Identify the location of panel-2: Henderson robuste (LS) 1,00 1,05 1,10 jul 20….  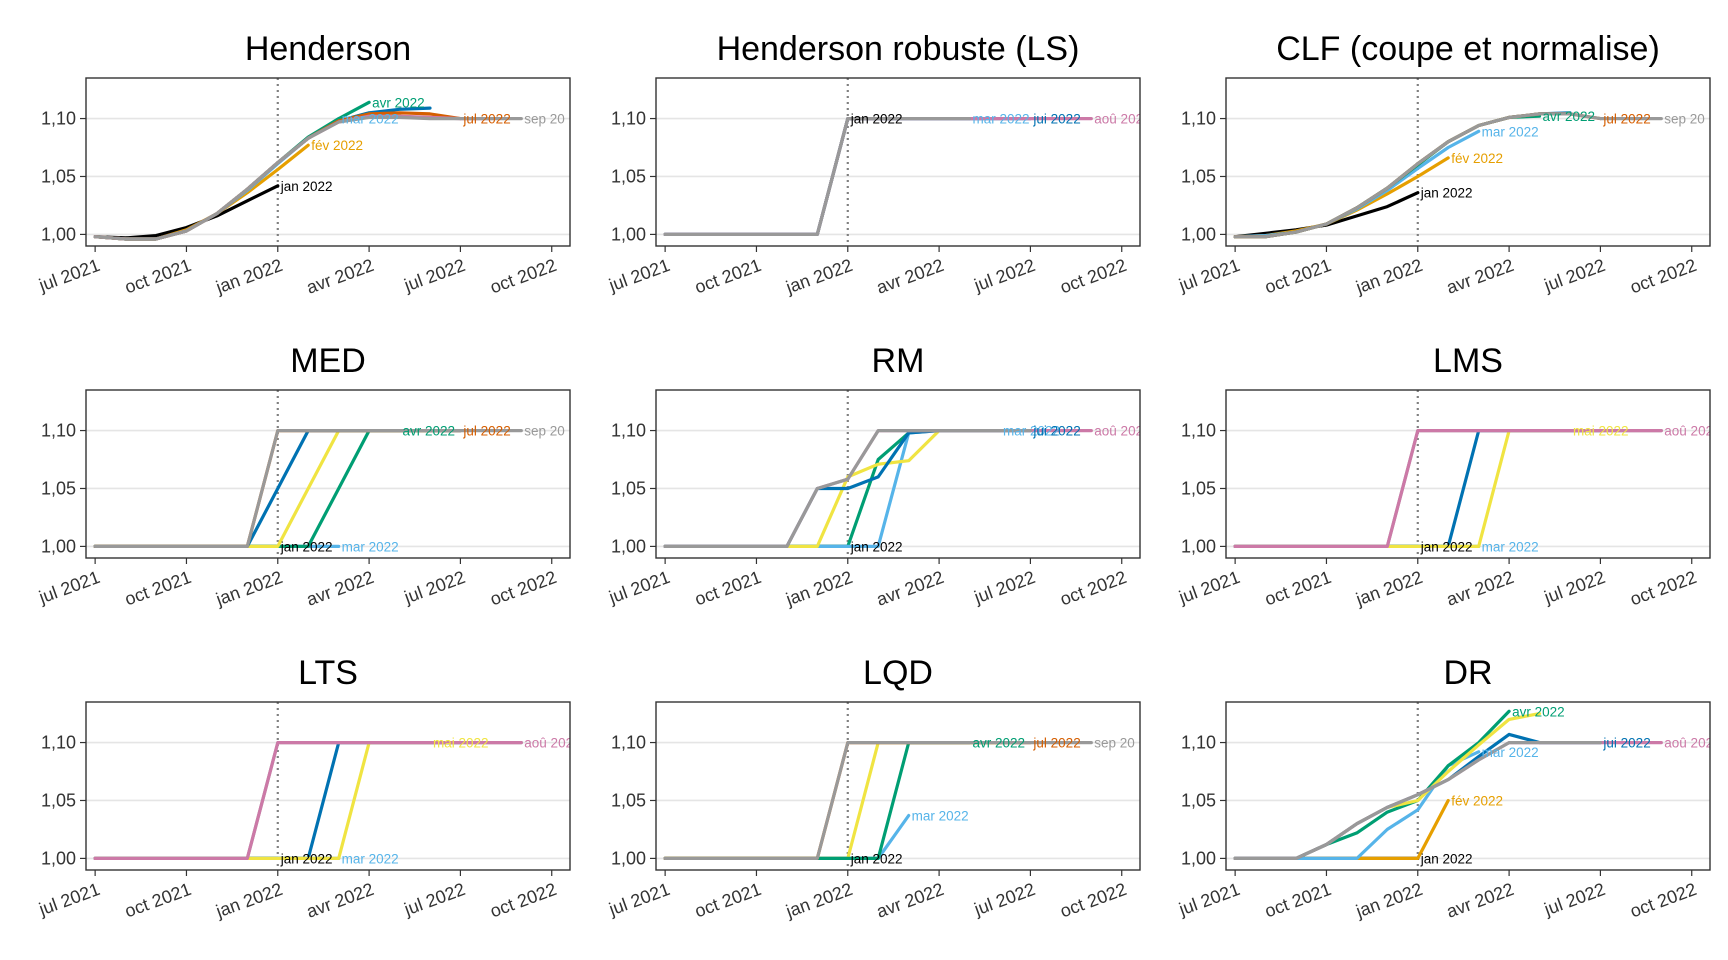
(877, 164).